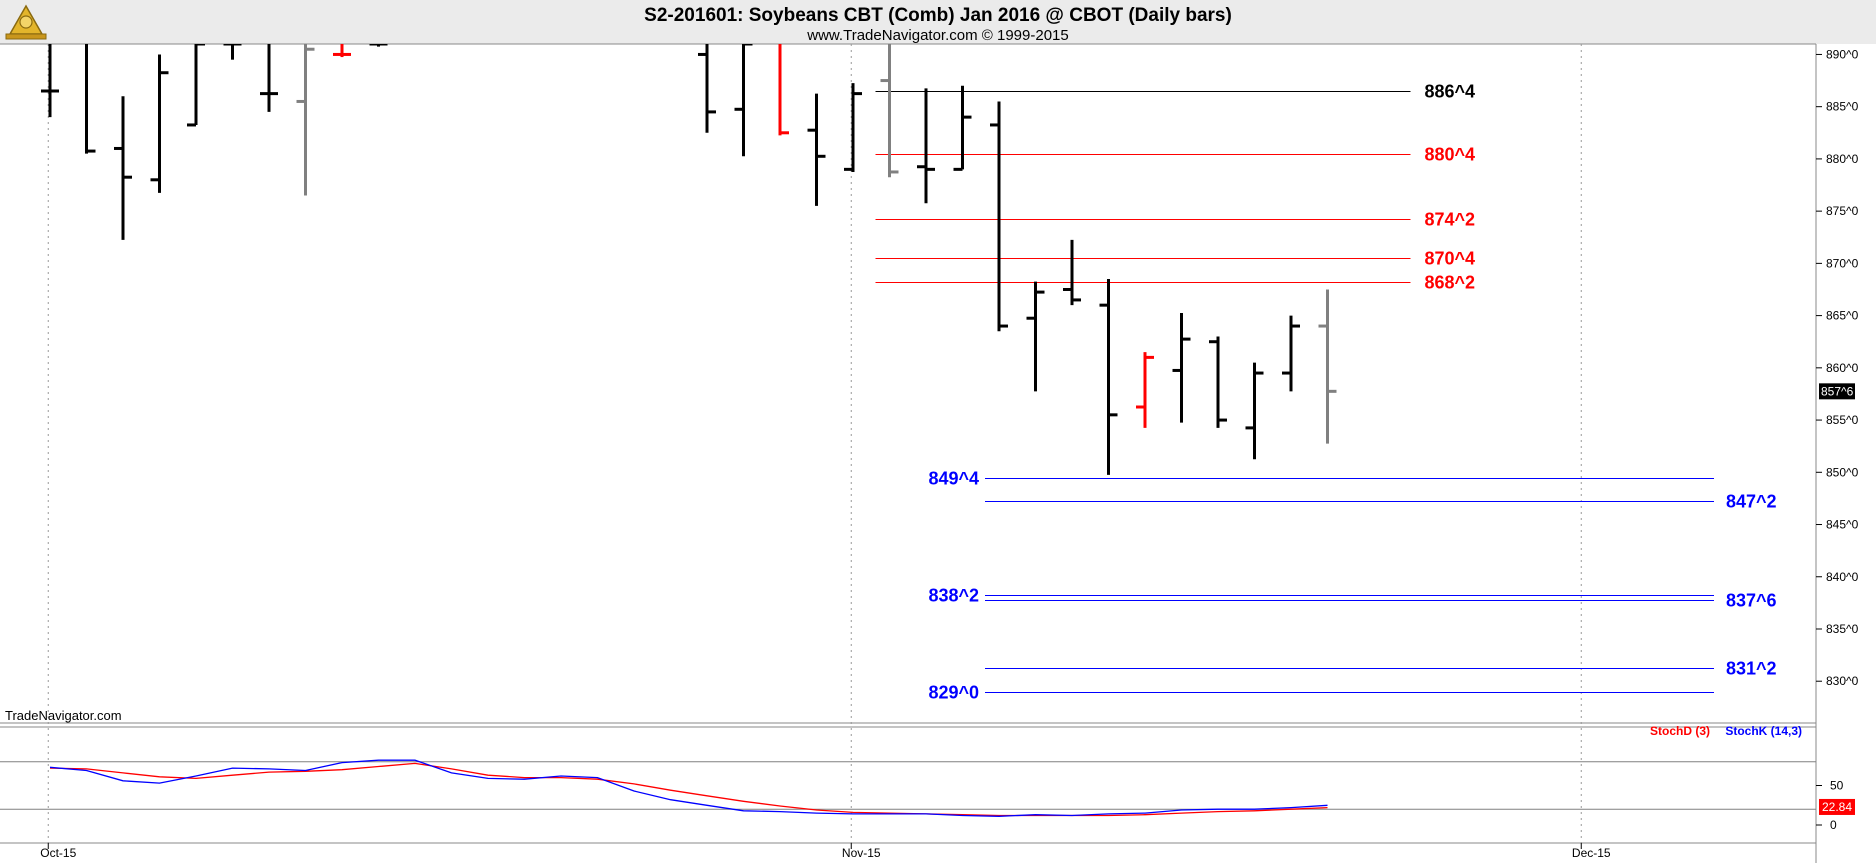 The height and width of the screenshot is (863, 1876). Describe the element at coordinates (953, 596) in the screenshot. I see `level-label: 838^2` at that location.